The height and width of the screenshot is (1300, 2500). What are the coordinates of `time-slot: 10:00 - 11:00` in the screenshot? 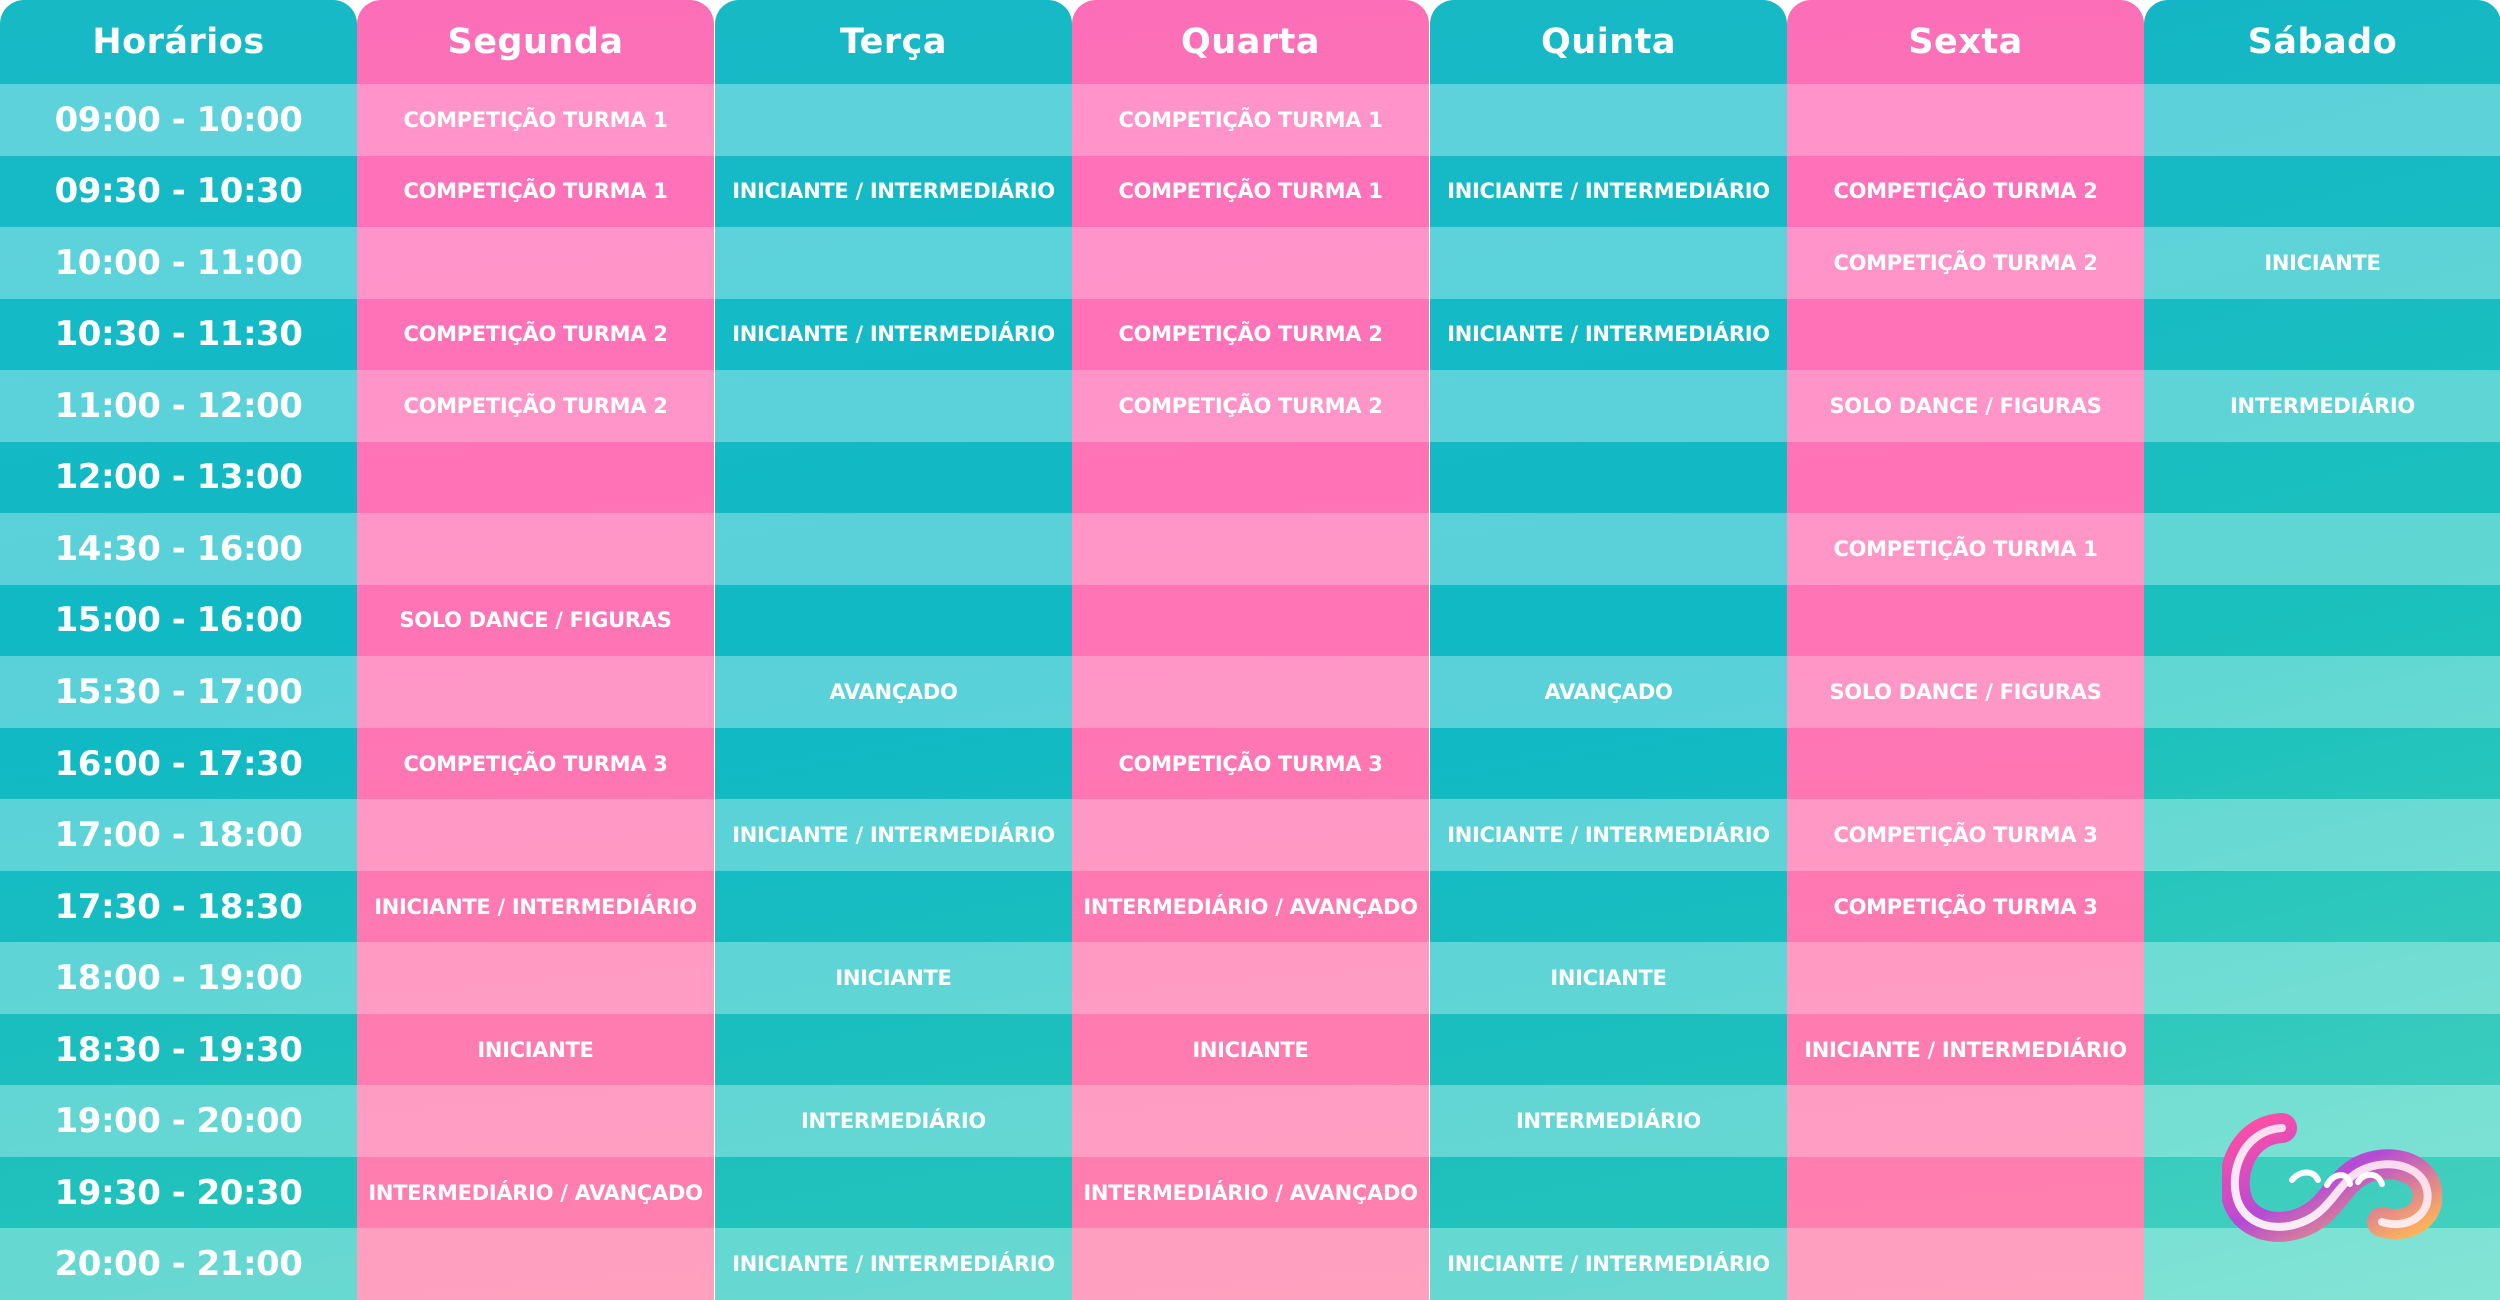 It's located at (178, 262).